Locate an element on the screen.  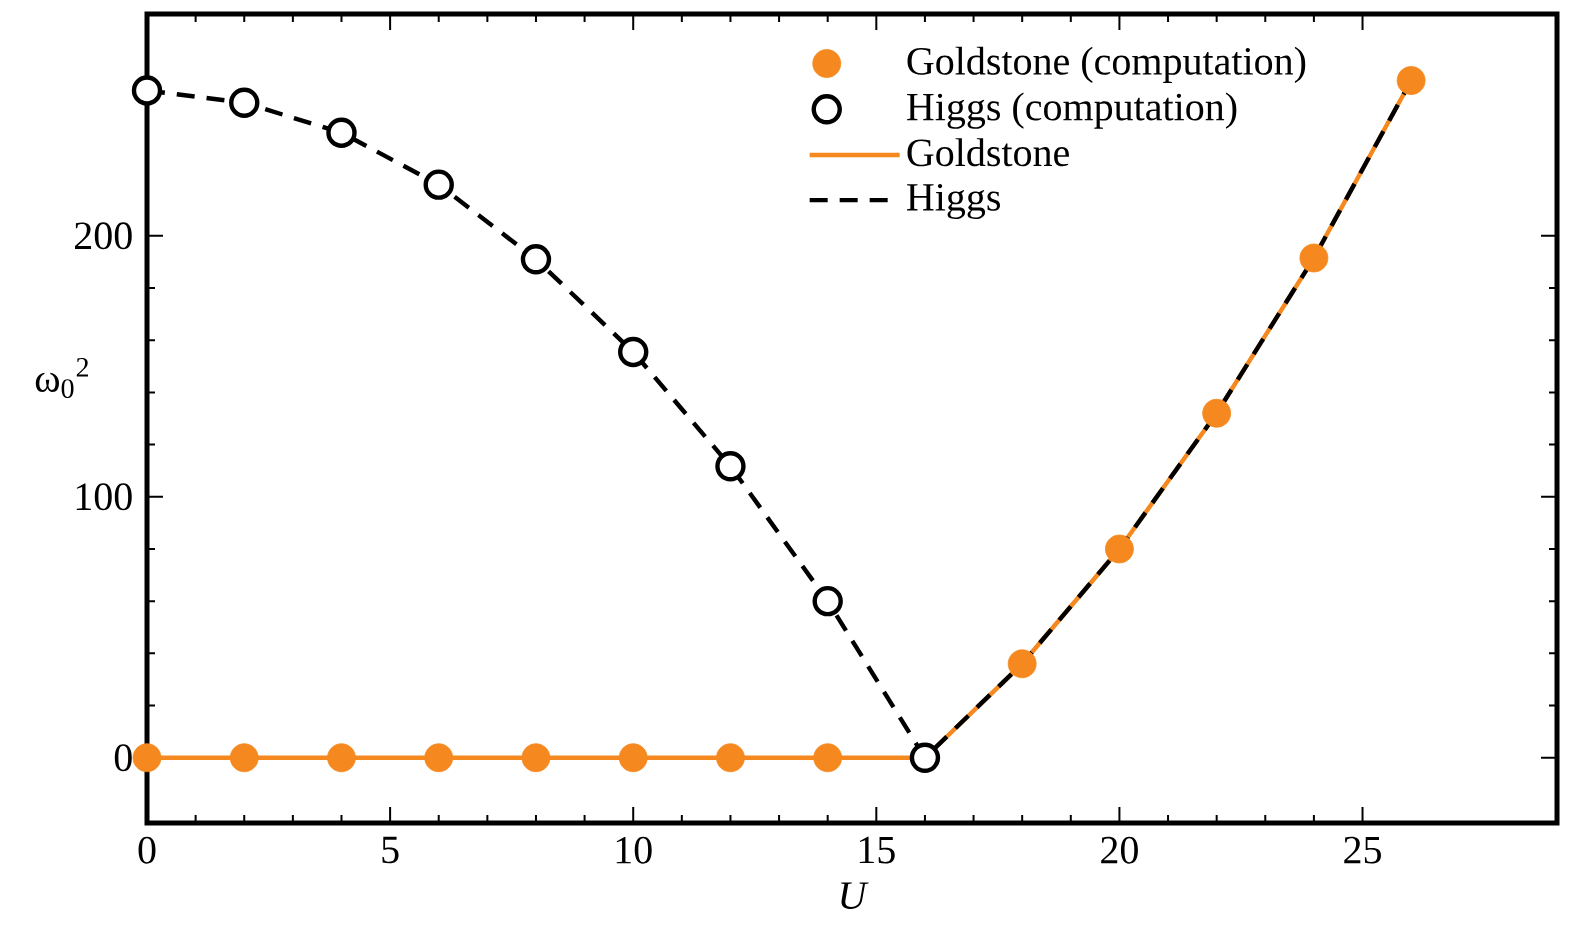
x-axis-title: U is located at coordinates (855, 896).